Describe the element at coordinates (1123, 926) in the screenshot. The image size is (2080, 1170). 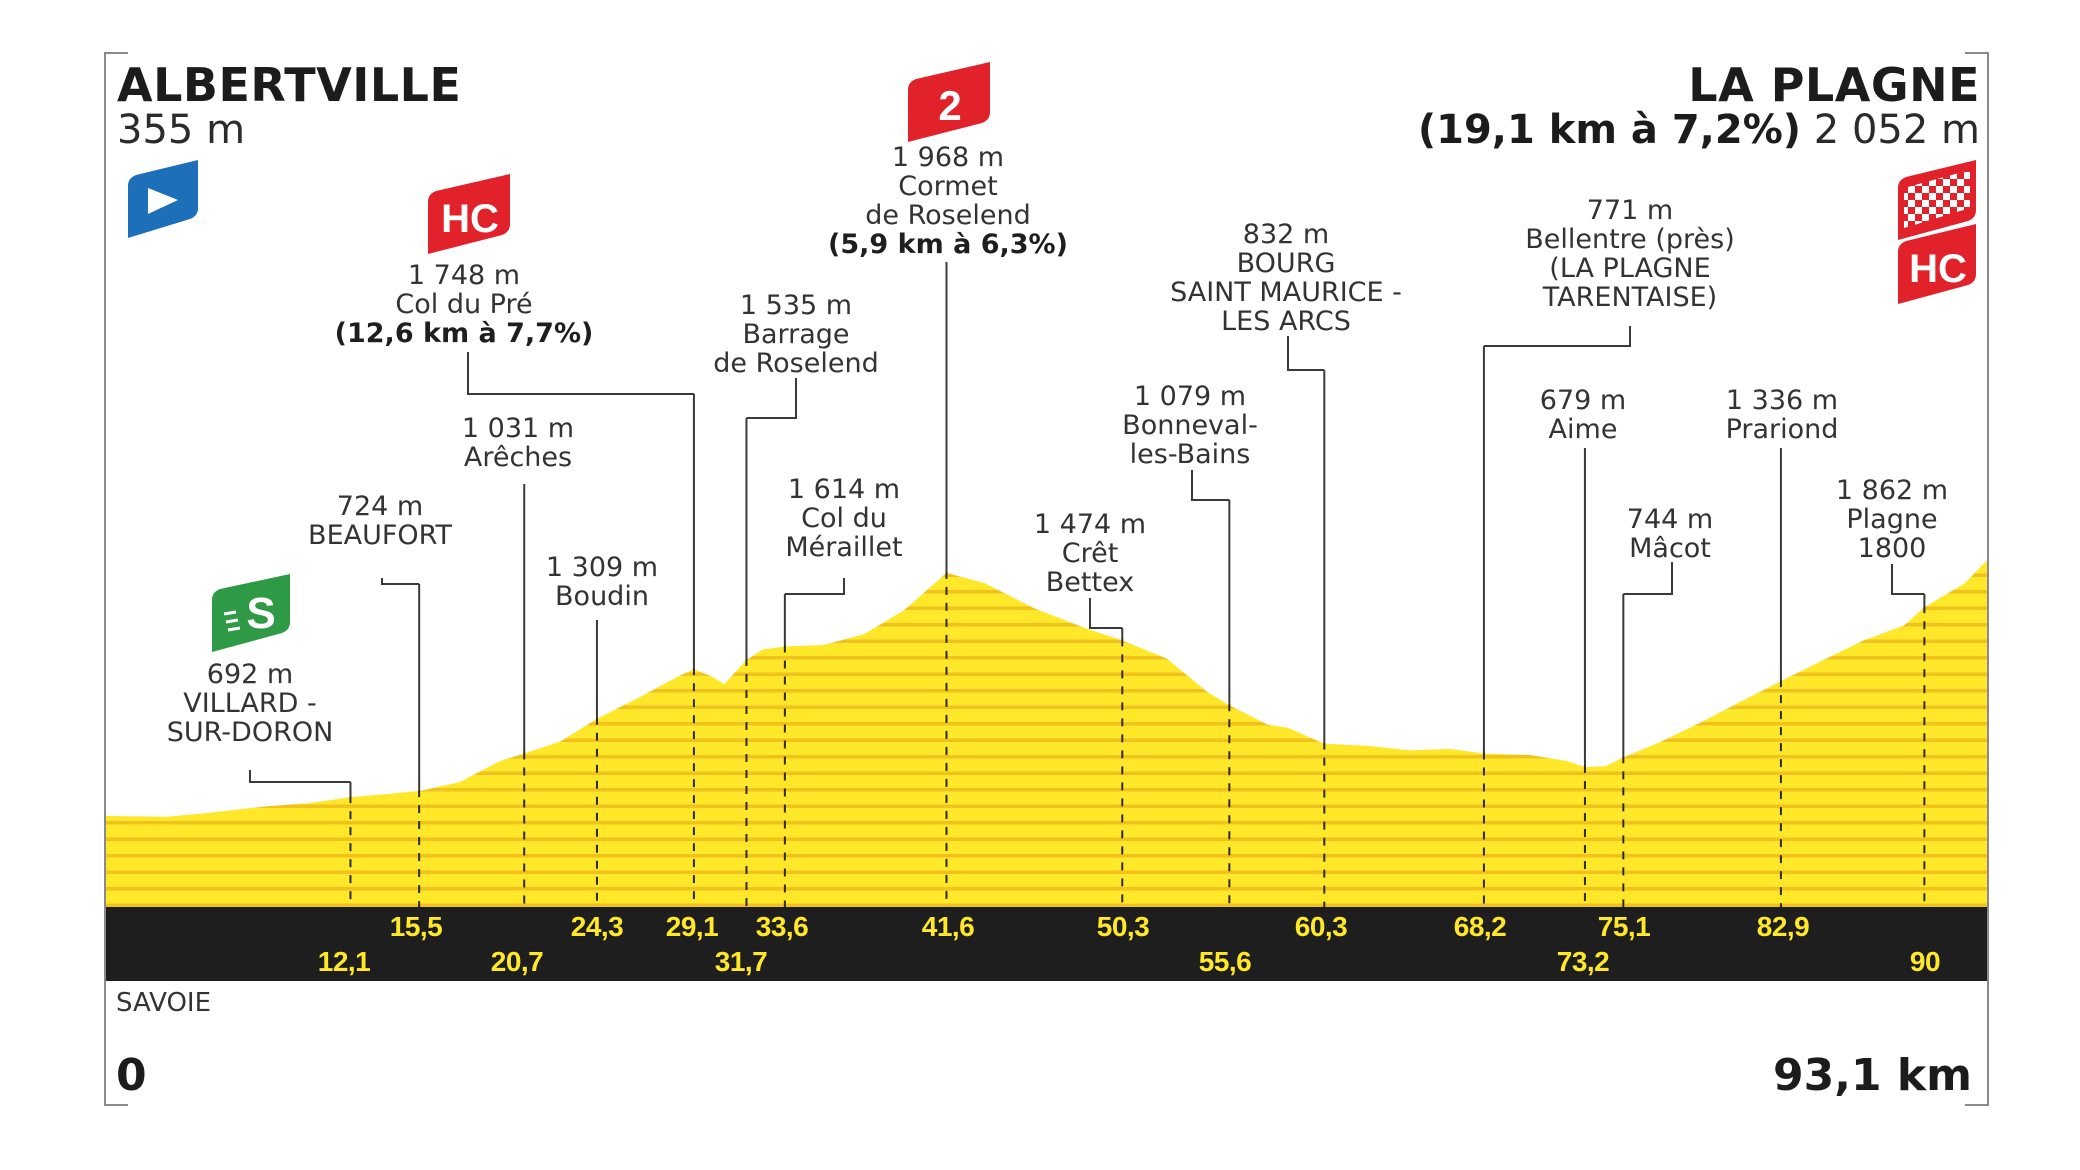
I see `km-marker: 50,3` at that location.